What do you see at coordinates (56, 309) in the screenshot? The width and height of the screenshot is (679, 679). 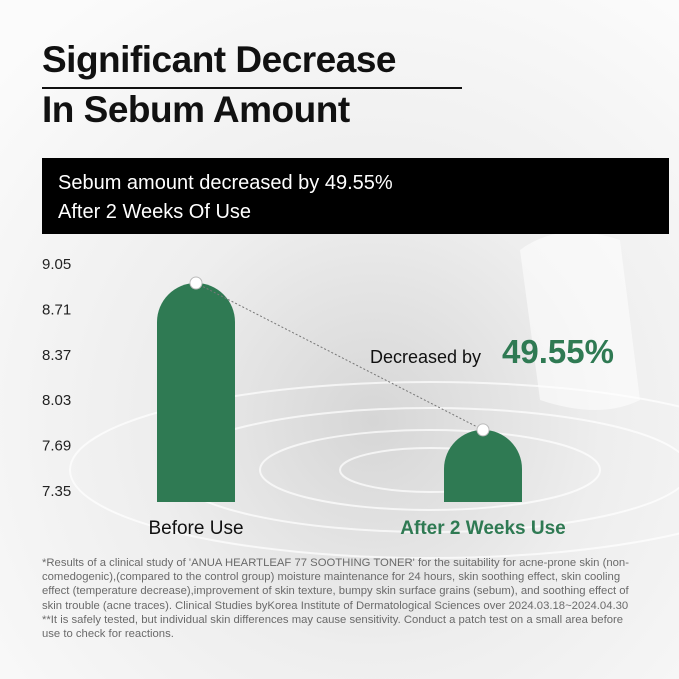 I see `y-tick-label: 8.71` at bounding box center [56, 309].